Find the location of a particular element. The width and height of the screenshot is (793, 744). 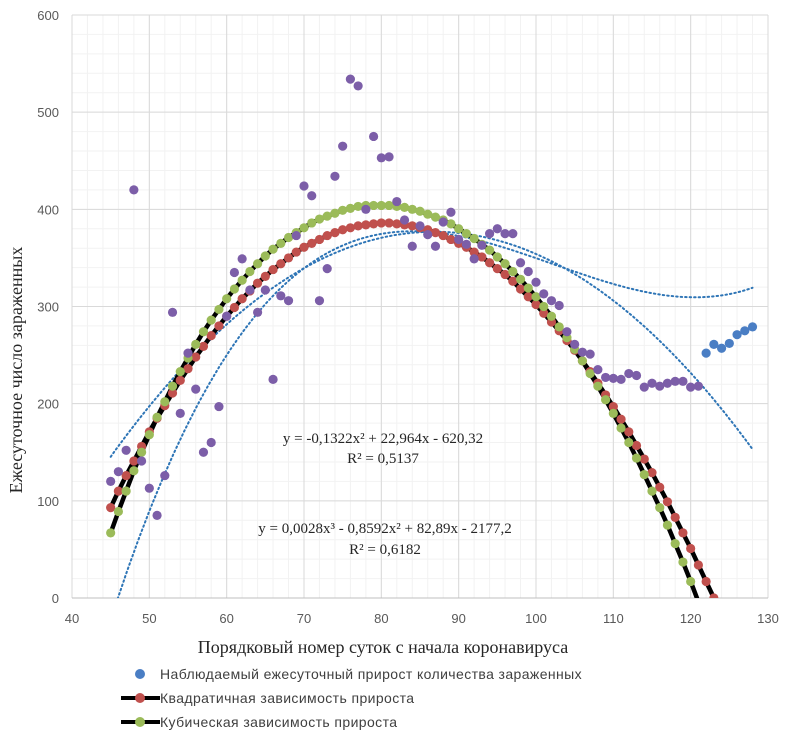

y-tick-label: 200 is located at coordinates (48, 404).